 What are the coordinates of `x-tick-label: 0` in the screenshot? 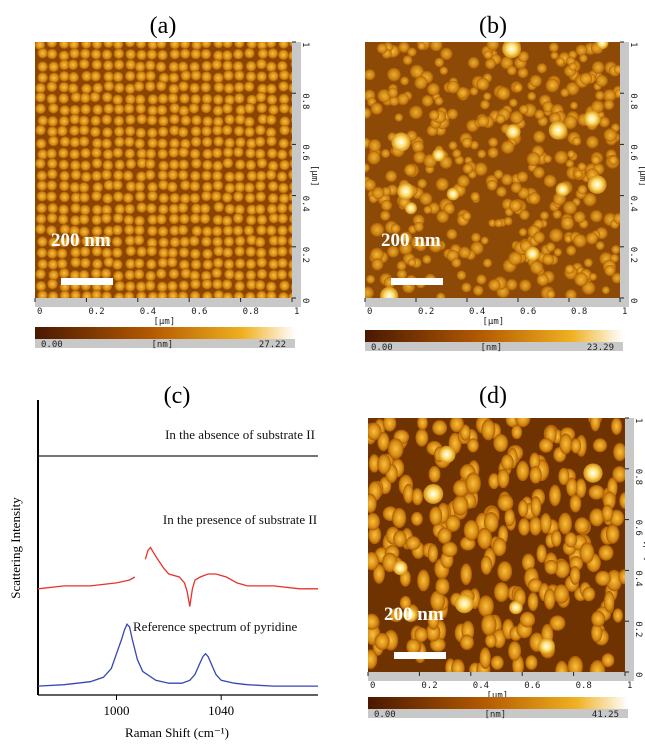 It's located at (372, 686).